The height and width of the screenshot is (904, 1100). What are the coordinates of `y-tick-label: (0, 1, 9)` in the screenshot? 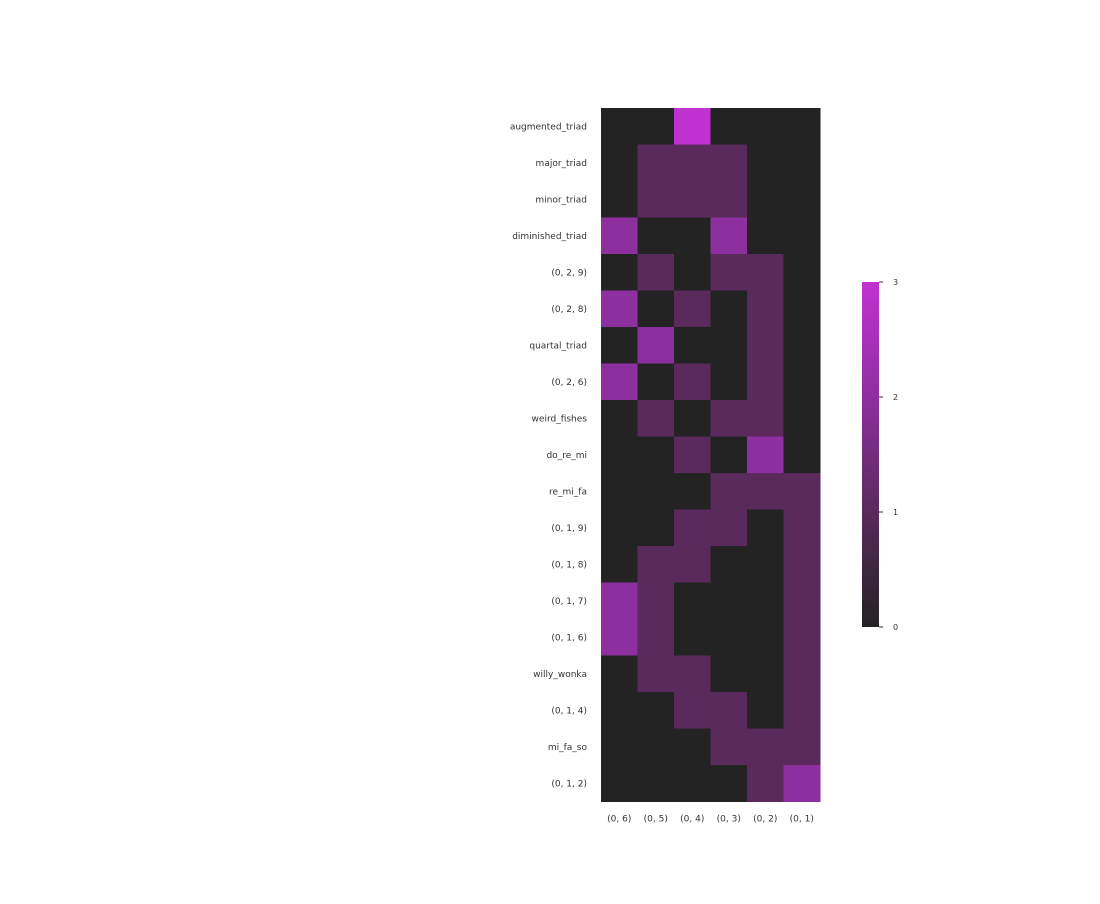 It's located at (569, 529).